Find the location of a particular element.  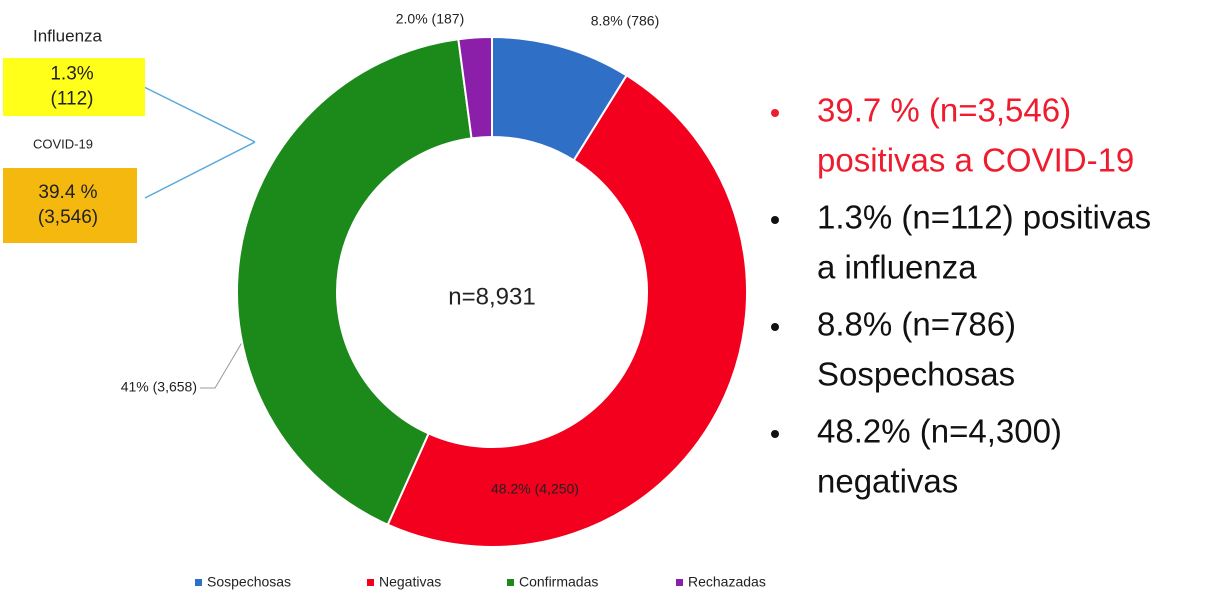

annotation-text: (3,546) is located at coordinates (68, 217).